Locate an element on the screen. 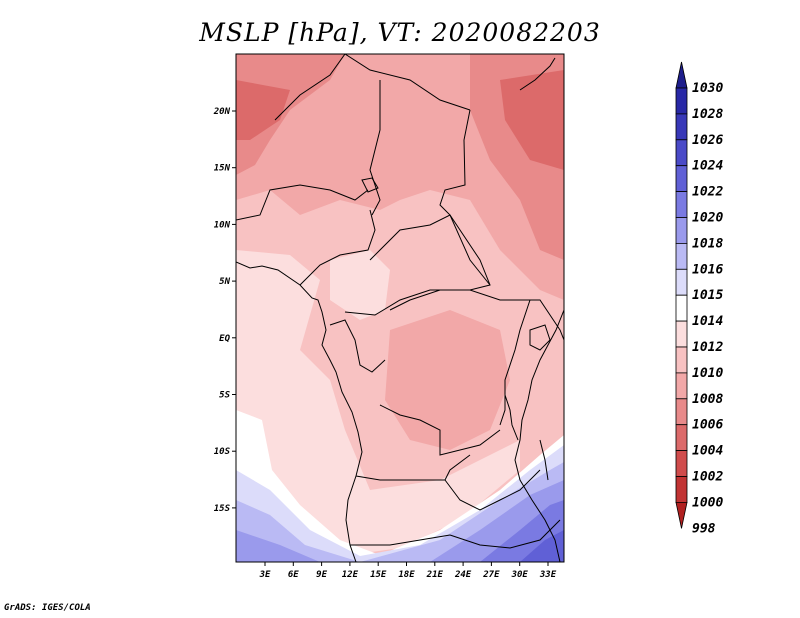  lon-tick-label: 30E is located at coordinates (520, 575).